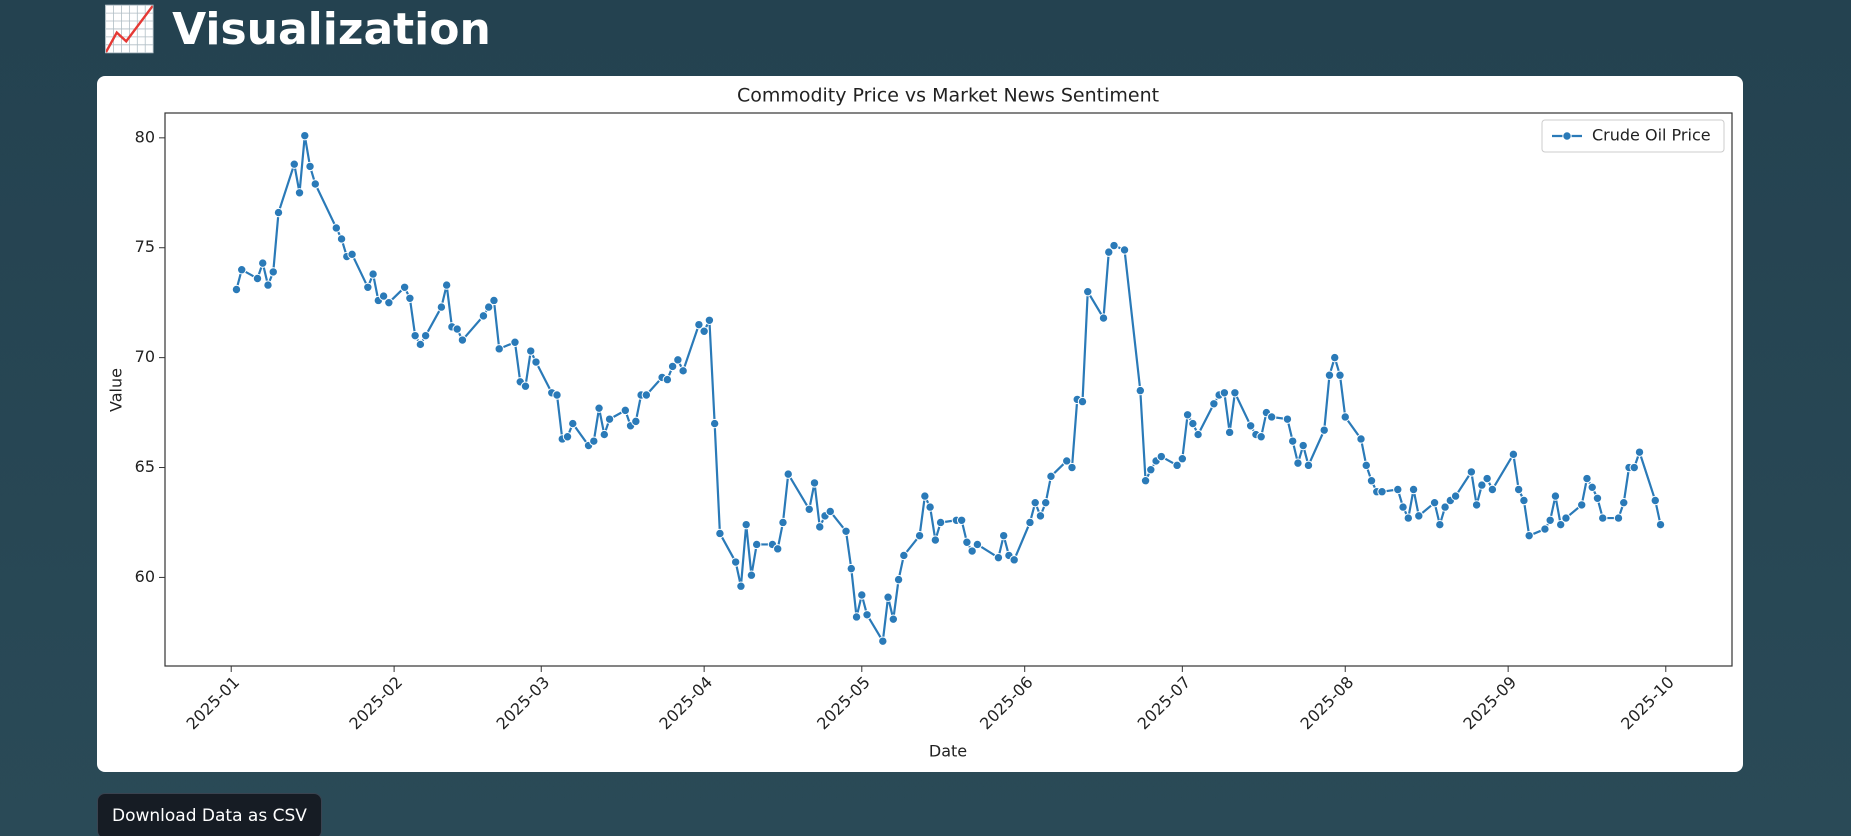  Describe the element at coordinates (1489, 703) in the screenshot. I see `x-tick-label: 2025-09` at that location.